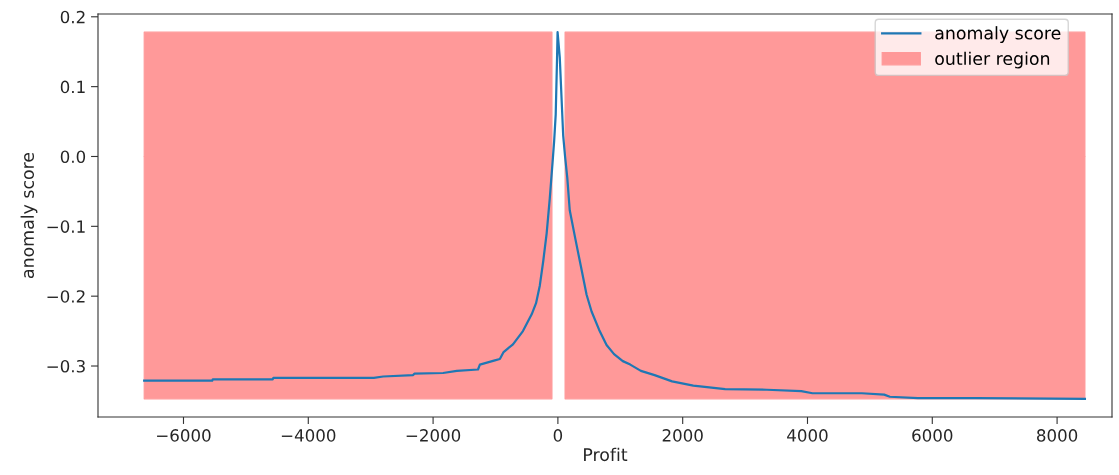 Image resolution: width=1119 pixels, height=475 pixels. What do you see at coordinates (72, 87) in the screenshot?
I see `y-tick-label: 0.1` at bounding box center [72, 87].